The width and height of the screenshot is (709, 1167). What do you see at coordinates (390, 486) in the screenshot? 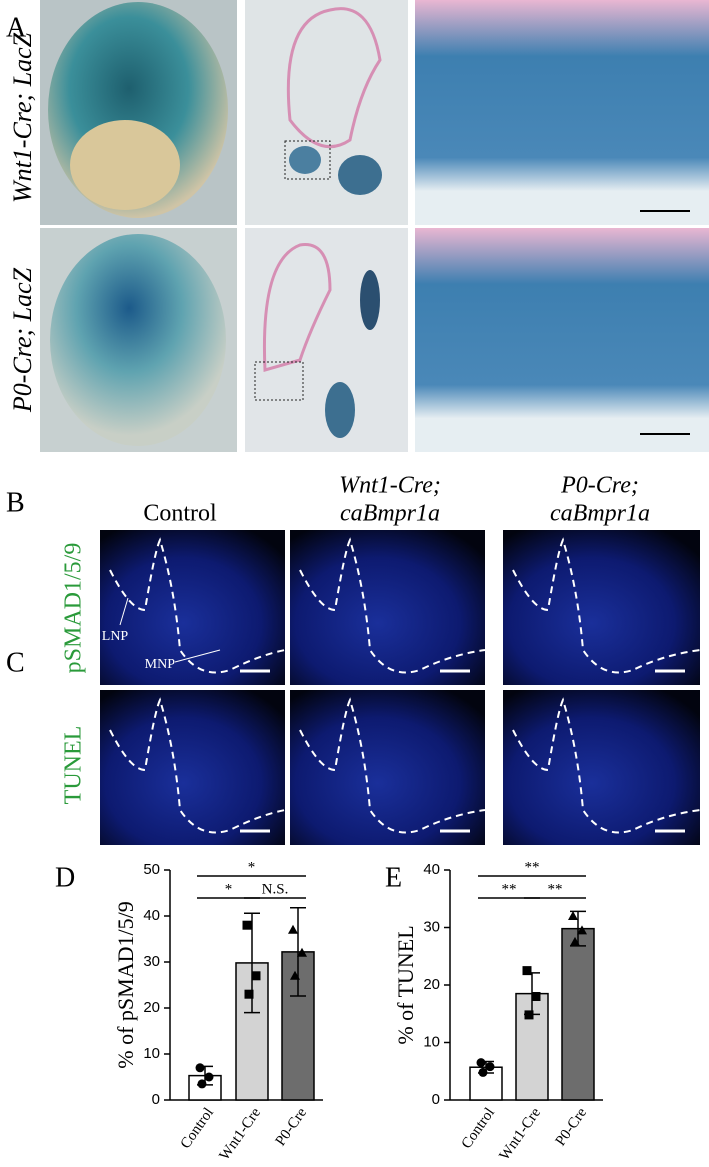
I see `column-header: Wnt1-Cre;` at bounding box center [390, 486].